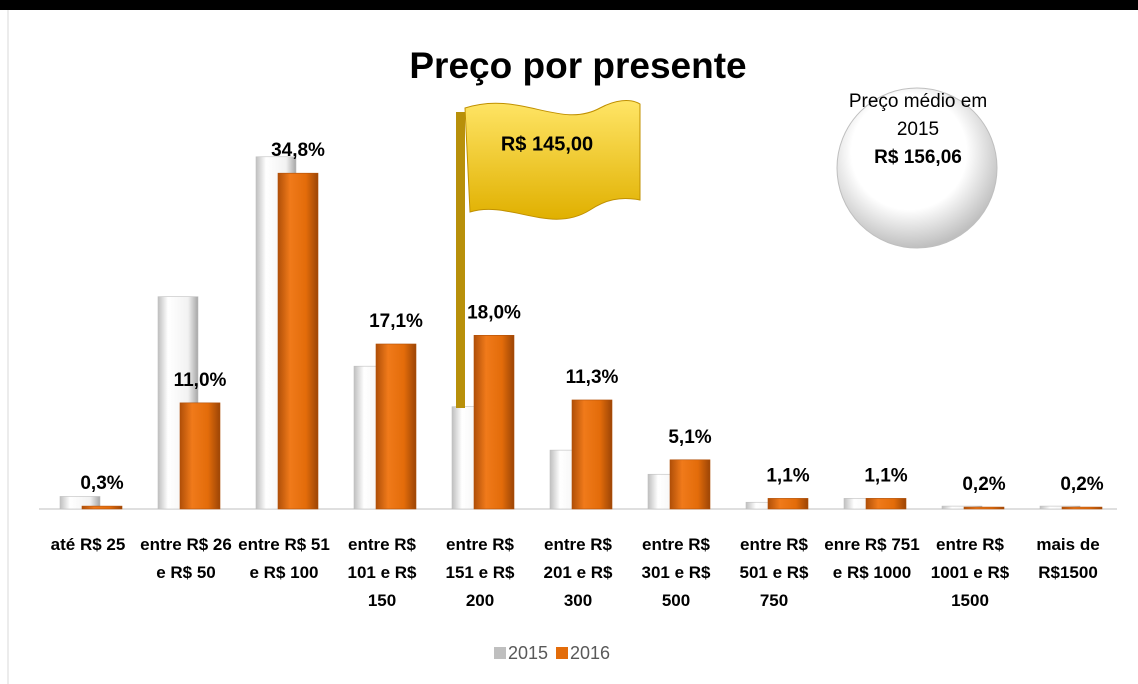 The image size is (1138, 684). I want to click on bubble-value: R$ 156,06, so click(918, 157).